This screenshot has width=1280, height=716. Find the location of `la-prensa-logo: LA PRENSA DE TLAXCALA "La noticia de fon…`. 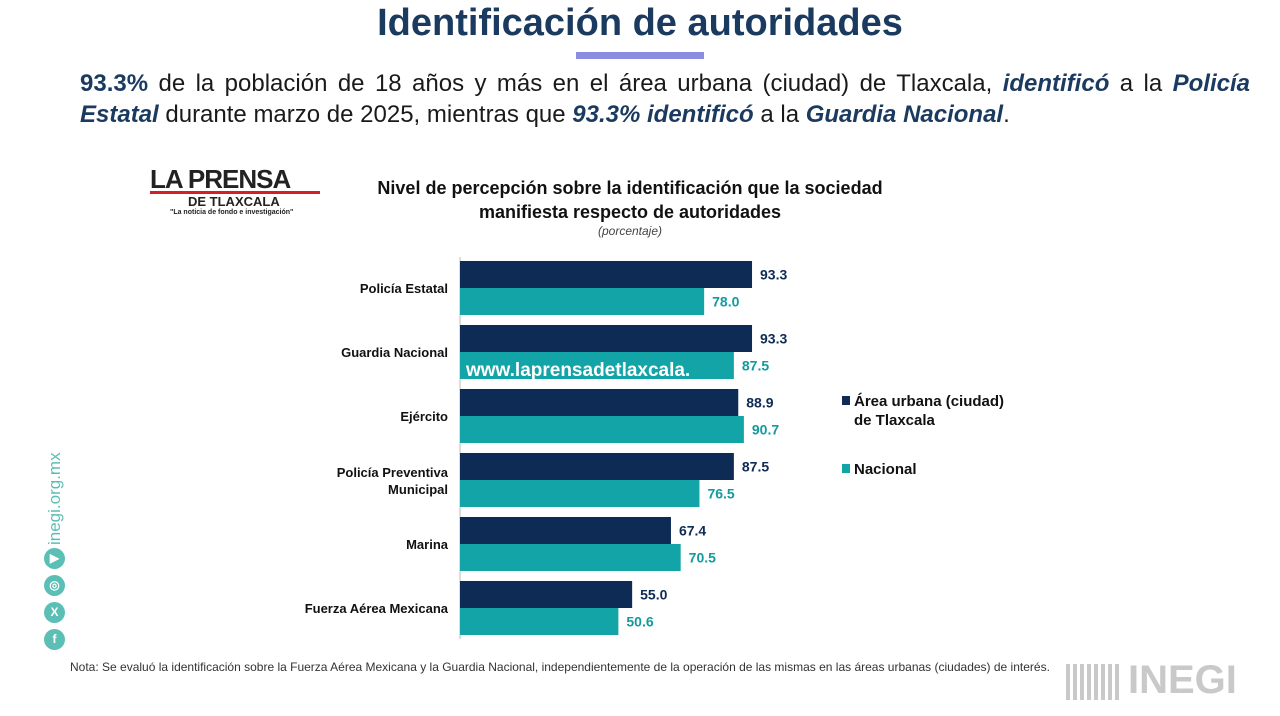

la-prensa-logo: LA PRENSA DE TLAXCALA "La noticia de fon… is located at coordinates (237, 190).